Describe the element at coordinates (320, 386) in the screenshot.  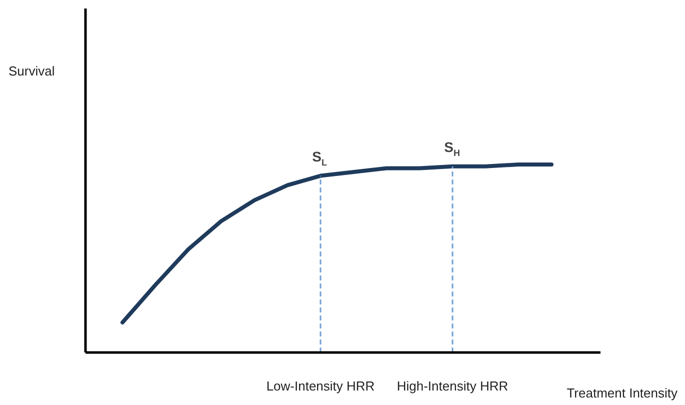
I see `x-tick-label: Low-Intensity HRR` at that location.